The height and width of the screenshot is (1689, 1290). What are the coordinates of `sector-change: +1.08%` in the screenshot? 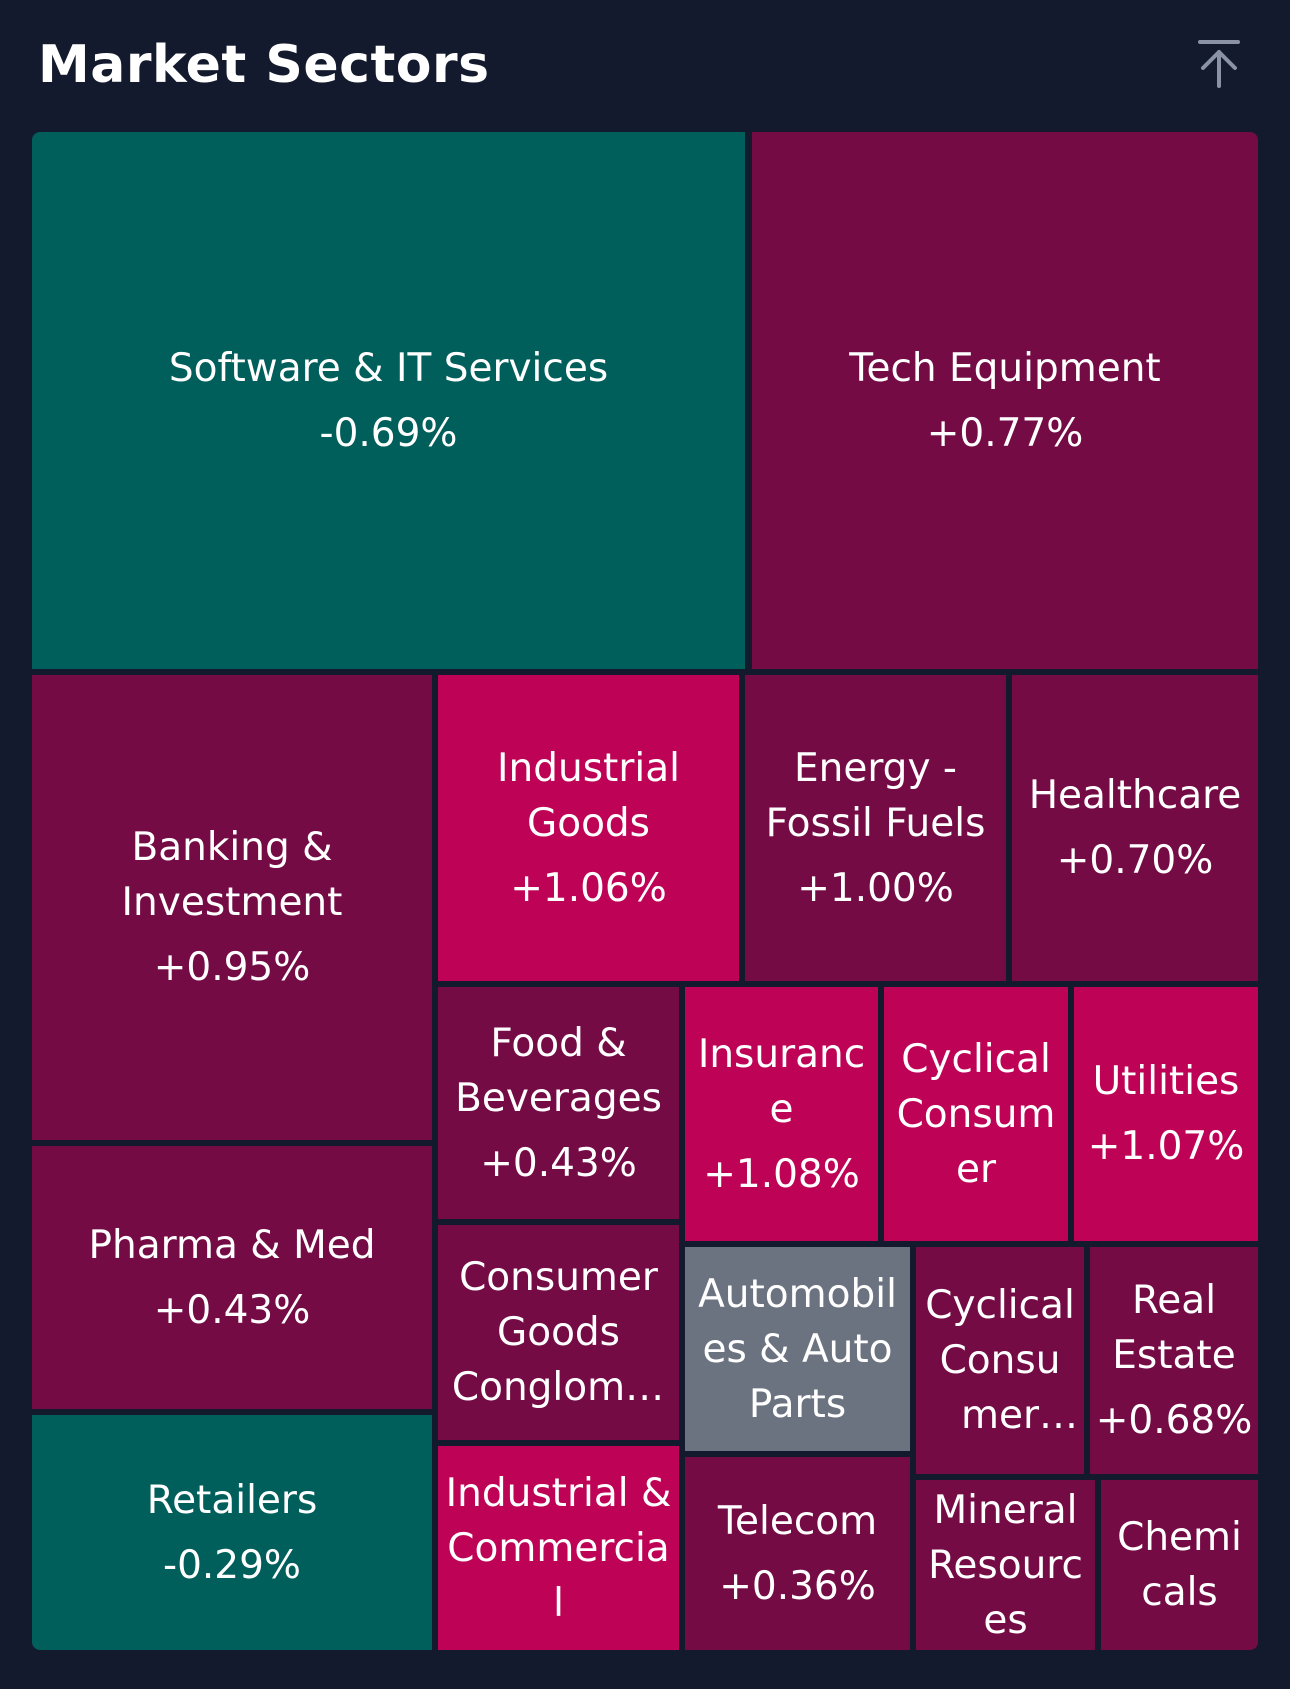 It's located at (781, 1174).